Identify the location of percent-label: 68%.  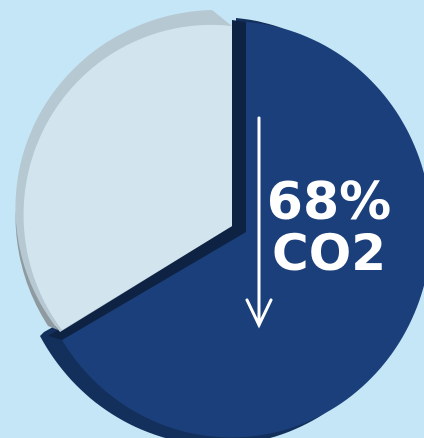
(329, 202).